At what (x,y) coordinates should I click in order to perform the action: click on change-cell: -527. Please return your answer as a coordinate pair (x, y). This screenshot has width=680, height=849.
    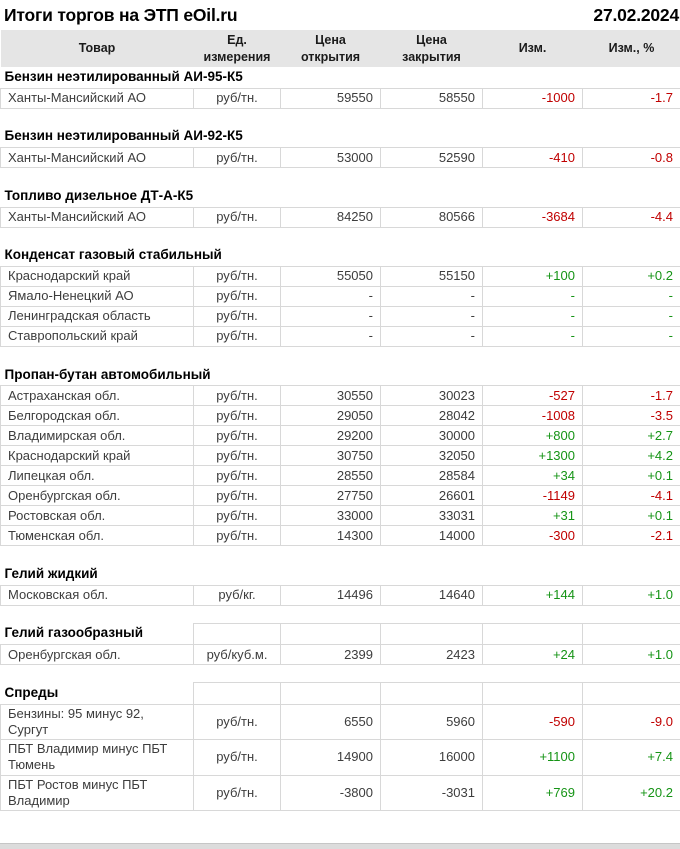
    Looking at the image, I should click on (532, 396).